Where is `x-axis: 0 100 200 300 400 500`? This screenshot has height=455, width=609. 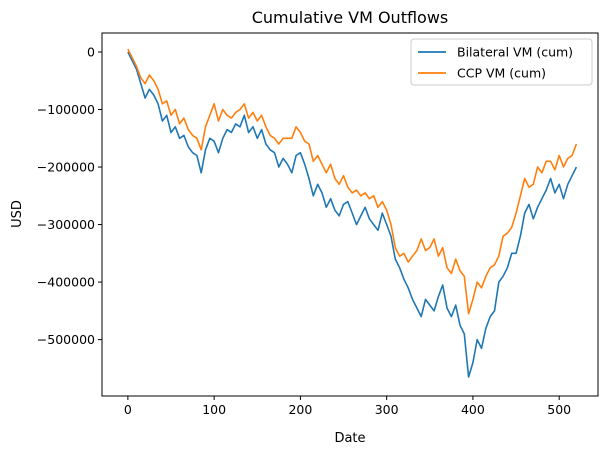
x-axis: 0 100 200 300 400 500 is located at coordinates (347, 406).